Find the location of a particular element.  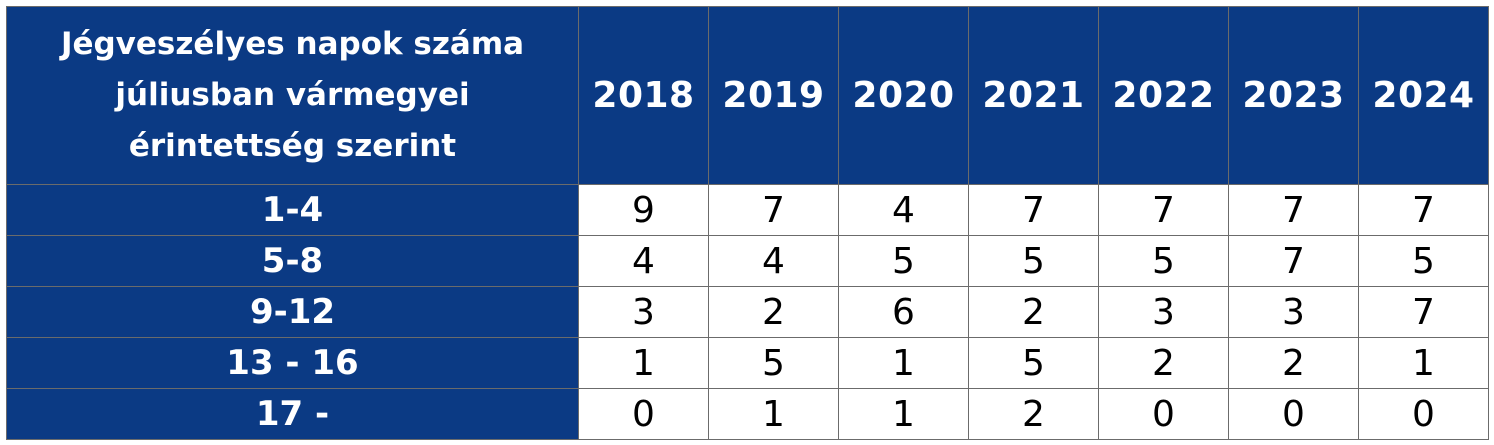

table-cell: 6 is located at coordinates (903, 312).